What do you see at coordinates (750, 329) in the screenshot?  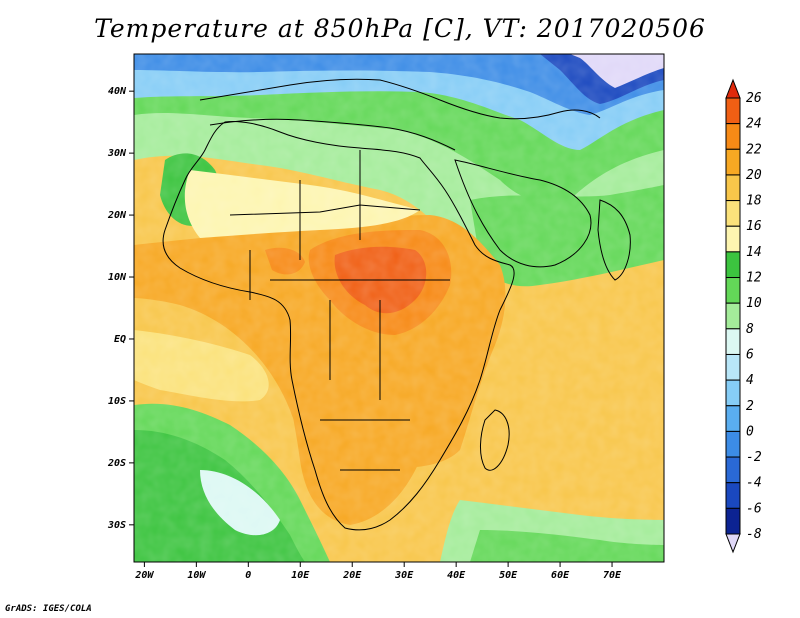 I see `colorbar-label: 8` at bounding box center [750, 329].